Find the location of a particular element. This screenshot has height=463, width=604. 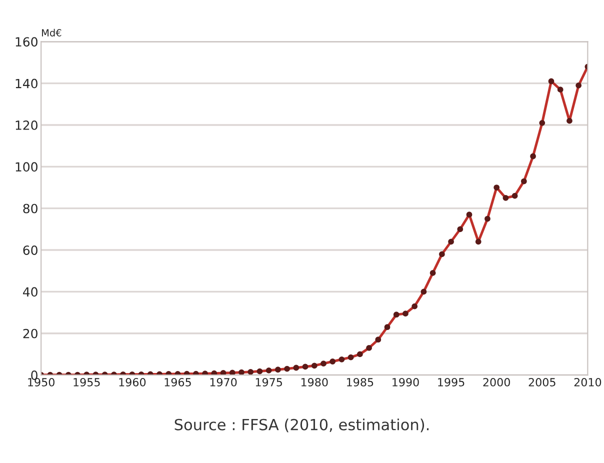

x-tick-label: 1995 is located at coordinates (451, 382).